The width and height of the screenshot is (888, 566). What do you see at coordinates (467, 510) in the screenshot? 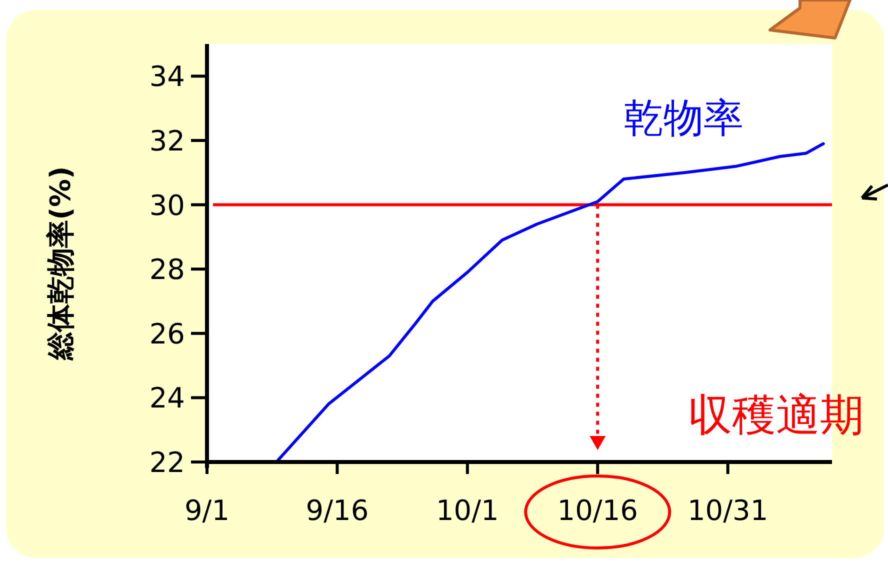
I see `x-tick-label: 10/1` at bounding box center [467, 510].